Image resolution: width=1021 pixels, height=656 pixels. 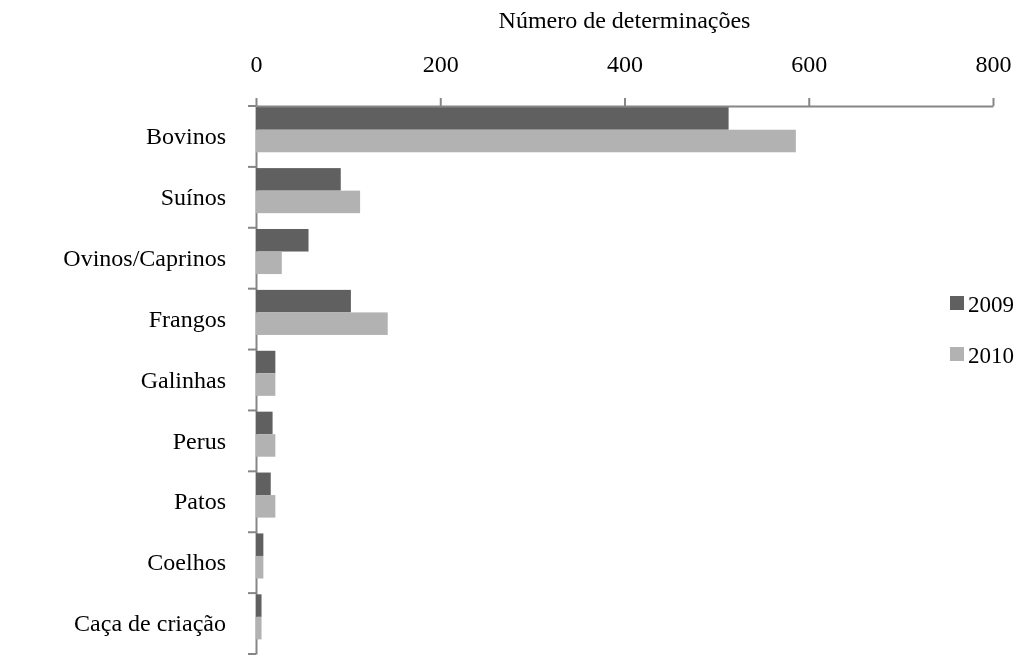 What do you see at coordinates (187, 318) in the screenshot?
I see `y-tick-label: Frangos` at bounding box center [187, 318].